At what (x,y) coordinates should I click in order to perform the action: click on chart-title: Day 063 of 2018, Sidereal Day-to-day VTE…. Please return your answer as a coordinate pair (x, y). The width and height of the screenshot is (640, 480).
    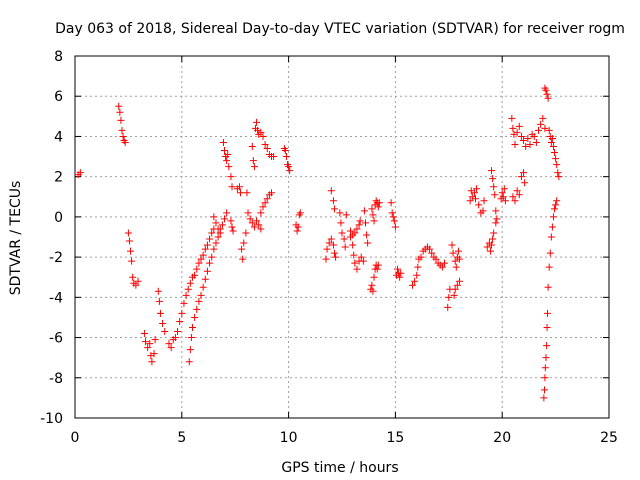
    Looking at the image, I should click on (340, 29).